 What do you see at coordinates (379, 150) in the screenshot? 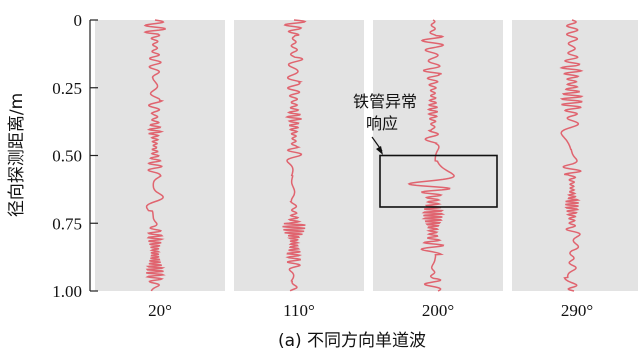
I see `annotation-arrow-head` at bounding box center [379, 150].